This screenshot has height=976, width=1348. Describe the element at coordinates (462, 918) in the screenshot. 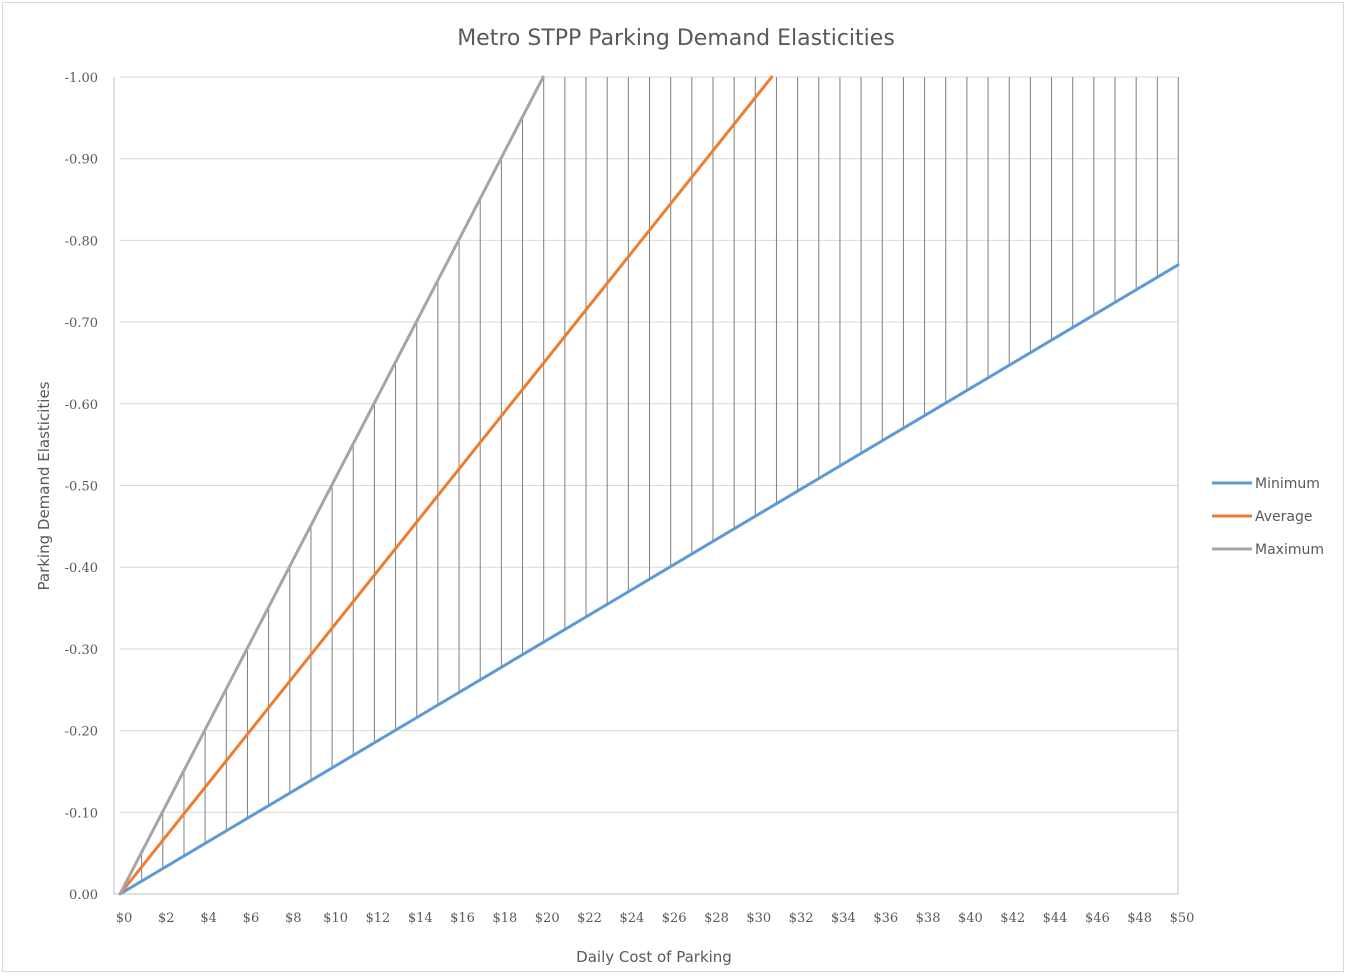

I see `x-tick-label: $16` at that location.